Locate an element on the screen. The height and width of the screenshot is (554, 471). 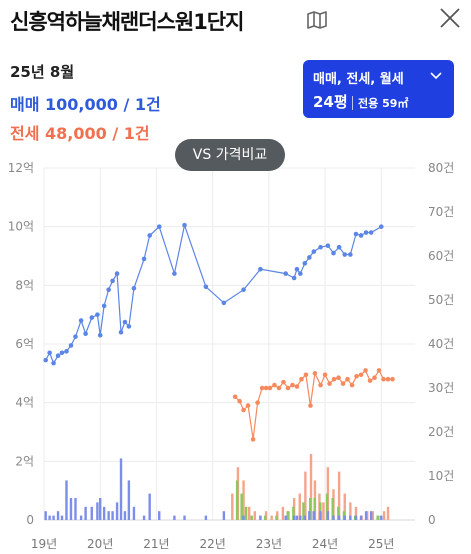
y-right-tick-label: 60건 is located at coordinates (441, 256).